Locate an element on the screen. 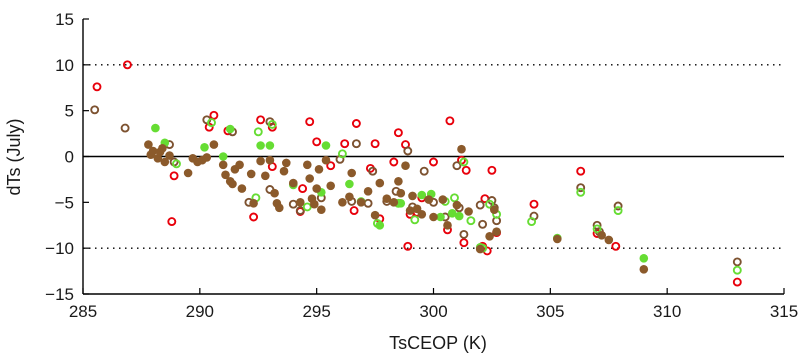  x-axis-ticks: 285 290 295 300 305 310 315 is located at coordinates (433, 304).